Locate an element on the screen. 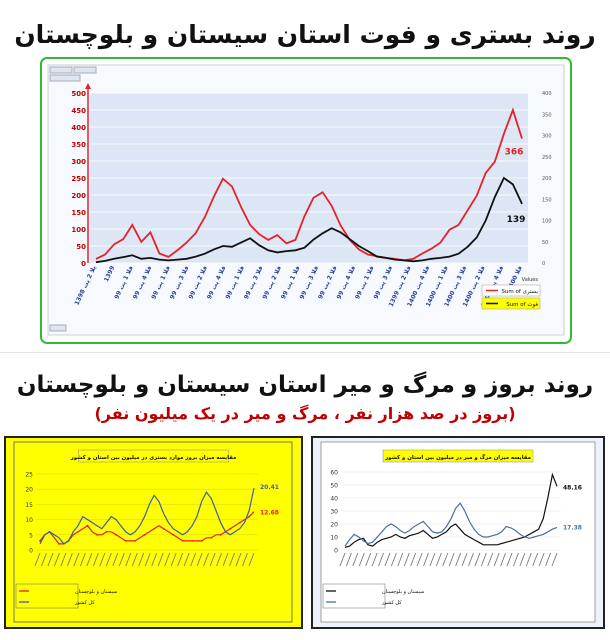 This screenshot has height=640, width=610. y2-tick-label: 150 is located at coordinates (547, 200).